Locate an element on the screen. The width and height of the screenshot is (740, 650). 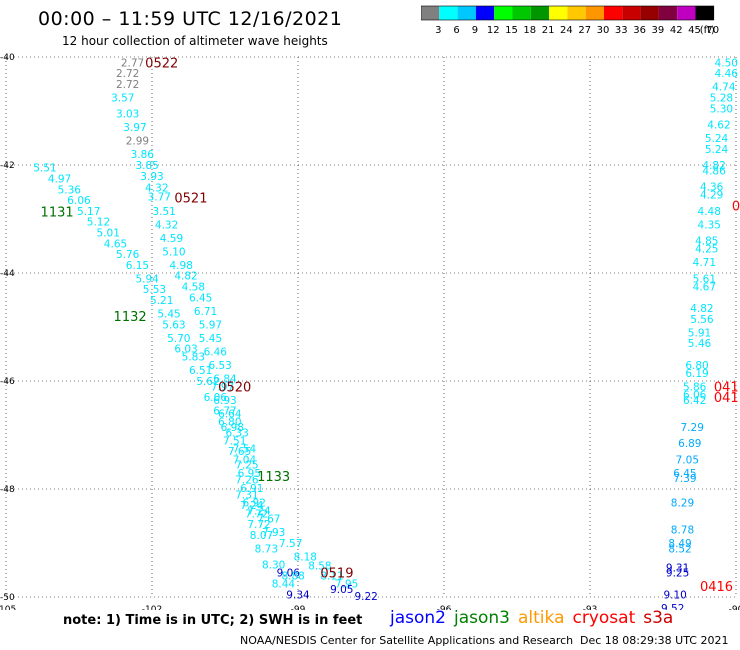
color-scale-tick: 6 is located at coordinates (456, 30).